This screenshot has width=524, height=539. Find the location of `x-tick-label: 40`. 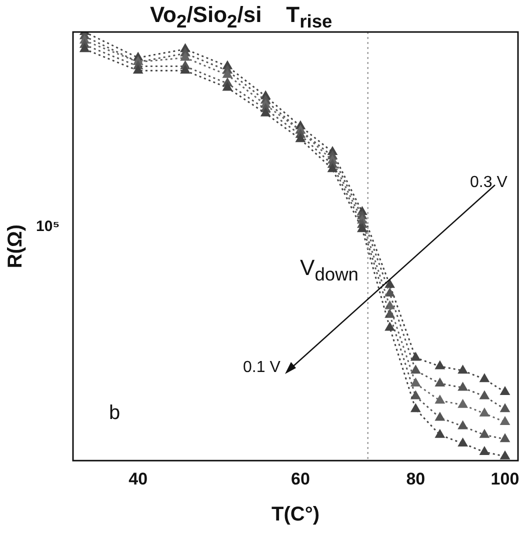

x-tick-label: 40 is located at coordinates (138, 478).